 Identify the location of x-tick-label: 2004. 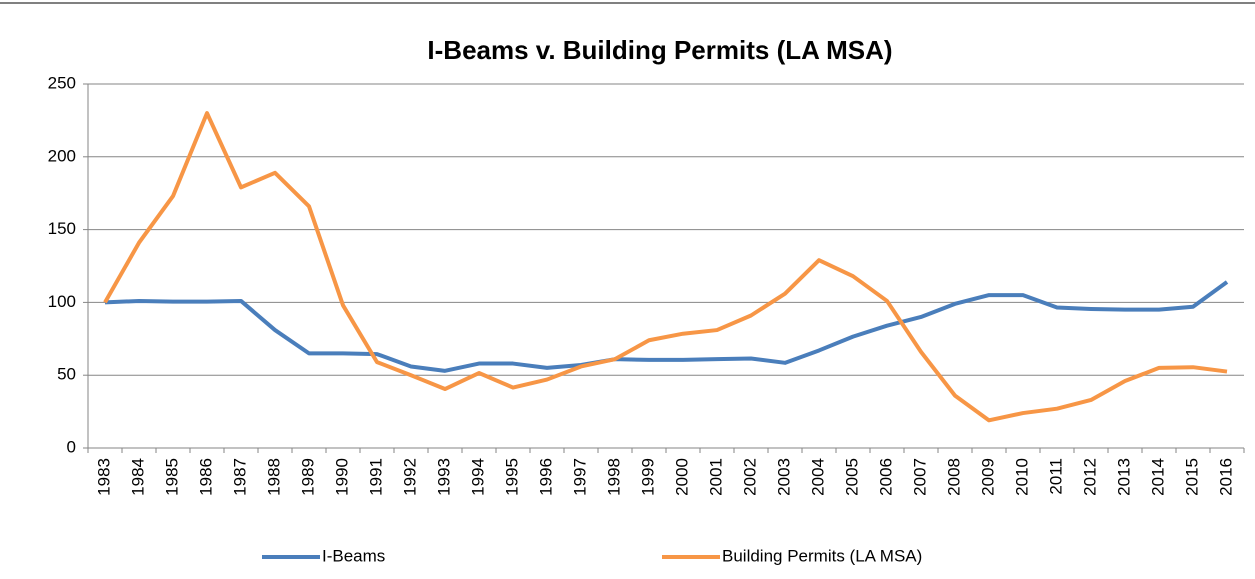
(817, 477).